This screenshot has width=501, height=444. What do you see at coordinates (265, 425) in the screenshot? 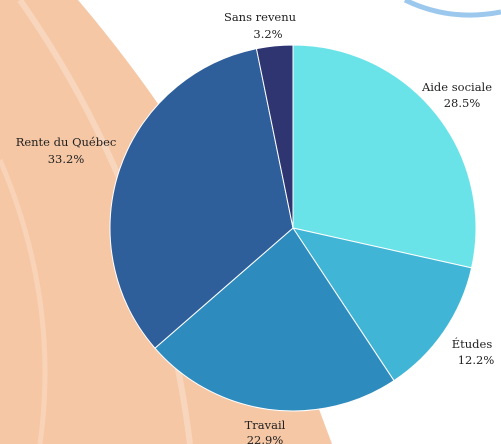
I see `slice-label: Travail` at bounding box center [265, 425].